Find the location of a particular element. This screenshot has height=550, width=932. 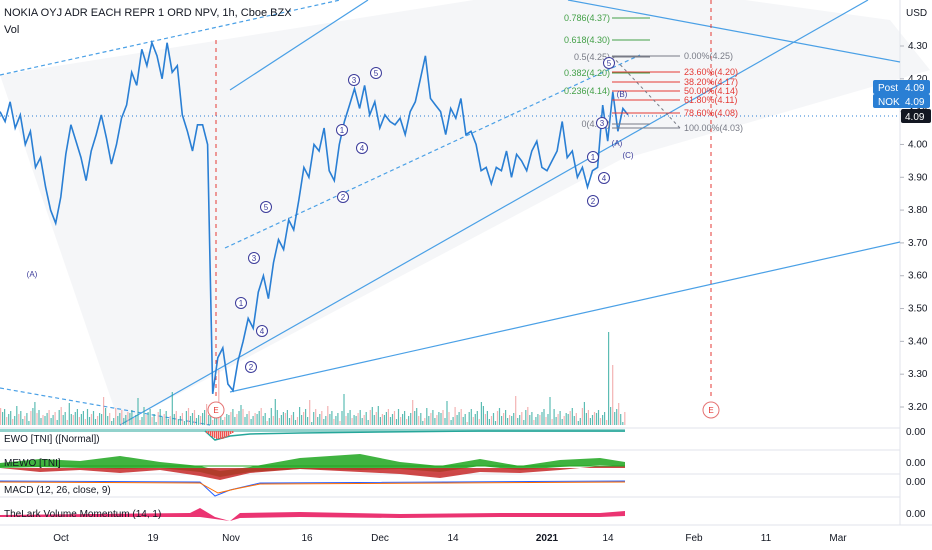

indicator-lark-title: TheLark Volume Momentum (14, 1) is located at coordinates (82, 514).